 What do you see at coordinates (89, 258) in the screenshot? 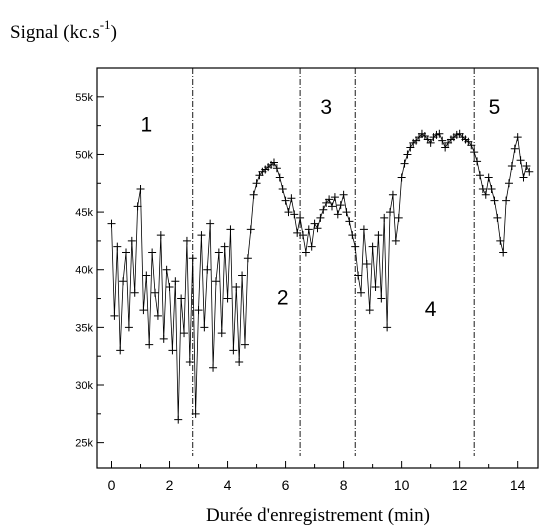
I see `y-axis: 25k 30k 35k 40k 45k 50k 55k` at bounding box center [89, 258].